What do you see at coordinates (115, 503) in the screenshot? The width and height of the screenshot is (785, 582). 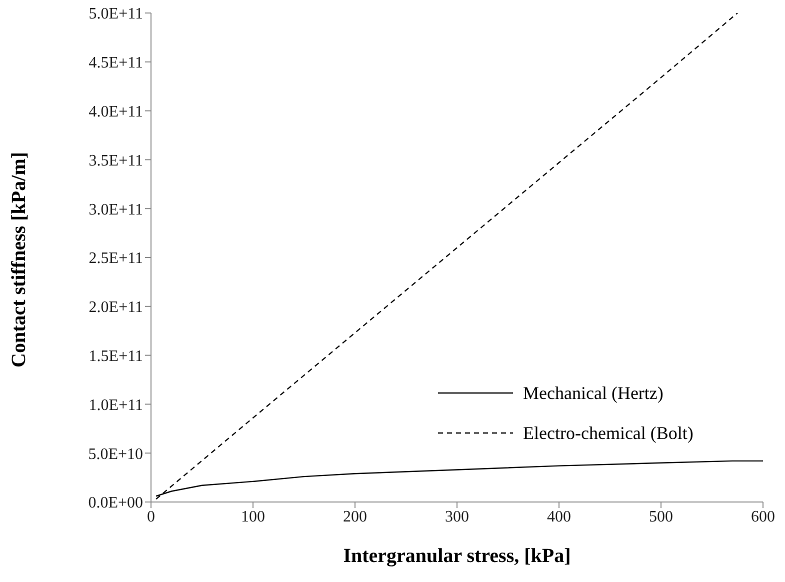 I see `y-tick-label: 0.0E+00` at bounding box center [115, 503].